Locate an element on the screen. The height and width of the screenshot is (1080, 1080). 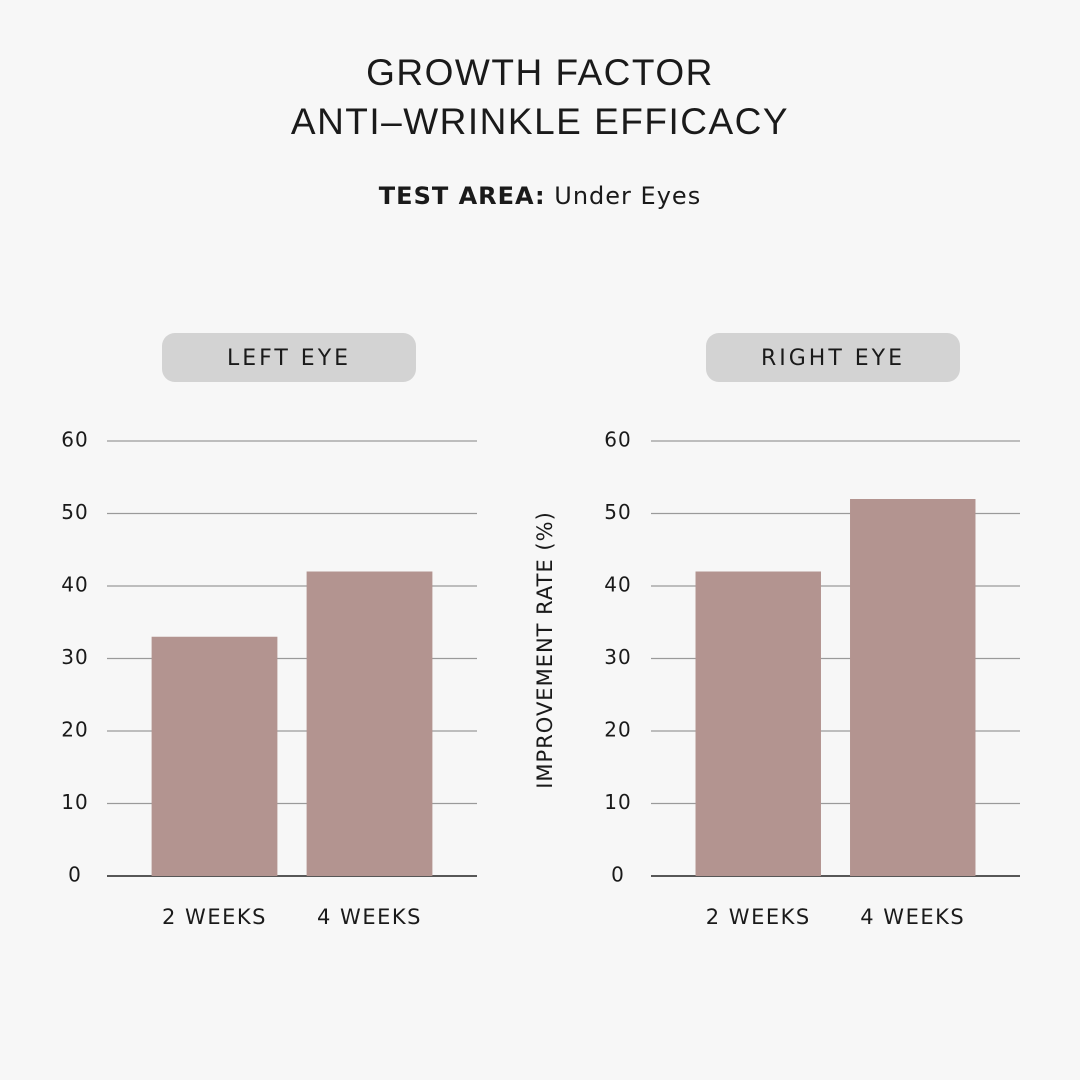
subtitle: TEST AREA: Under Eyes is located at coordinates (540, 196).